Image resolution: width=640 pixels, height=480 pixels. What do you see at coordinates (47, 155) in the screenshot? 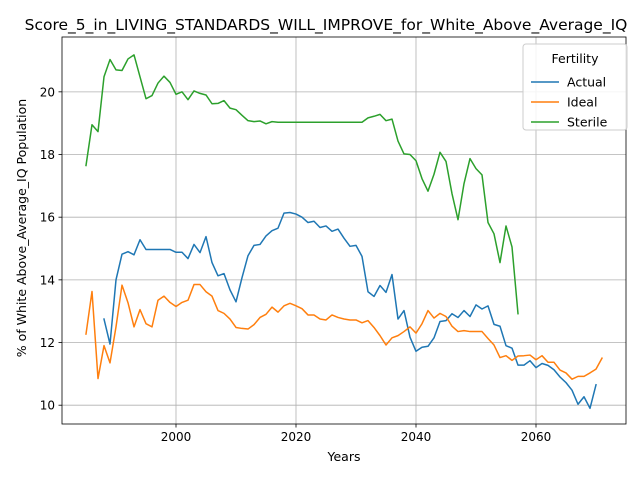
I see `y-tick-label: 18` at bounding box center [47, 155].